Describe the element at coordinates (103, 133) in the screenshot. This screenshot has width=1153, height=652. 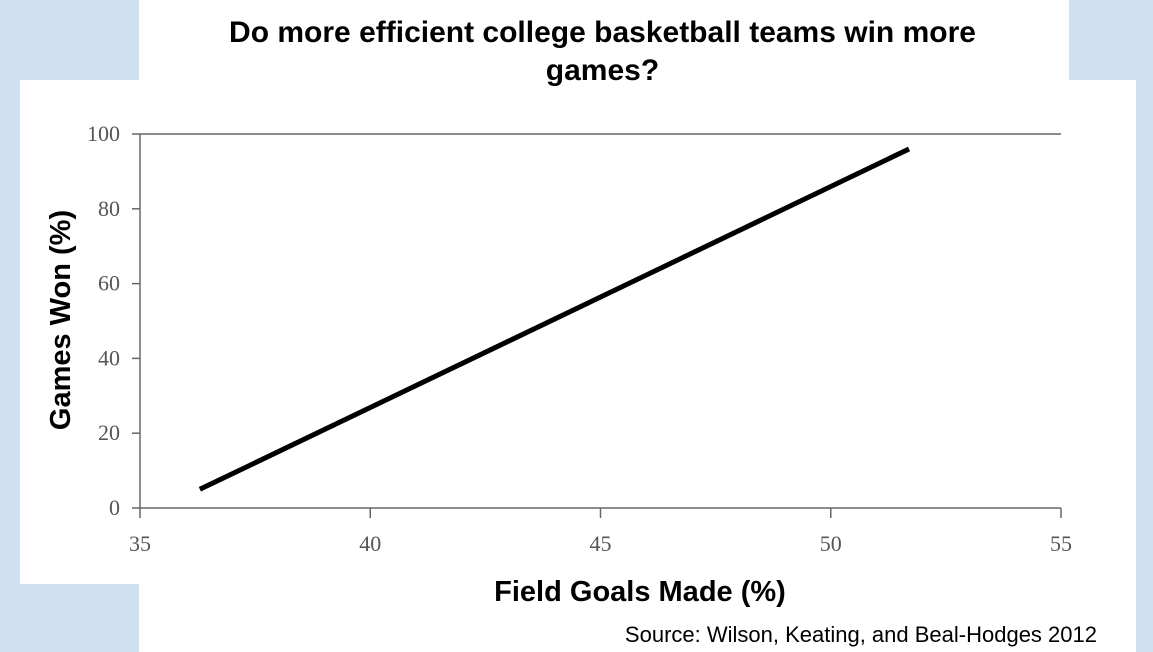
I see `y-tick-label: 100` at that location.